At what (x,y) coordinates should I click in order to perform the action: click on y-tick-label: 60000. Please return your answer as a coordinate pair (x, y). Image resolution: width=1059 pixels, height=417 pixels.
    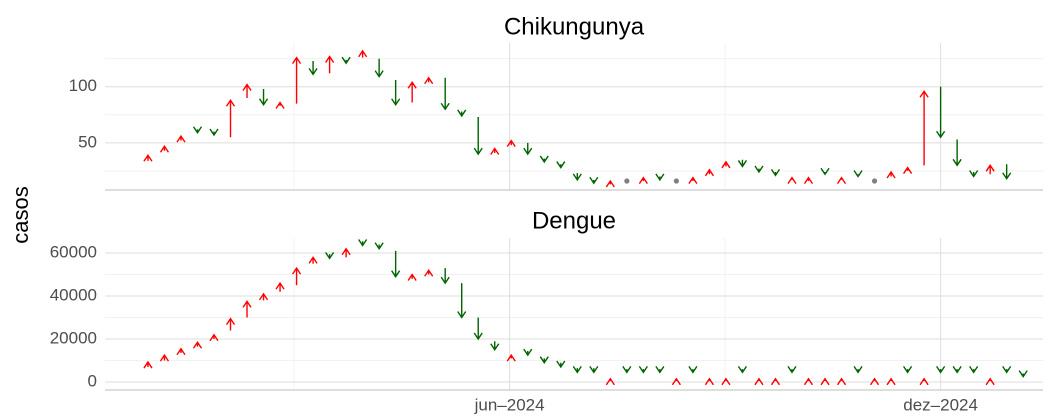
    Looking at the image, I should click on (73, 252).